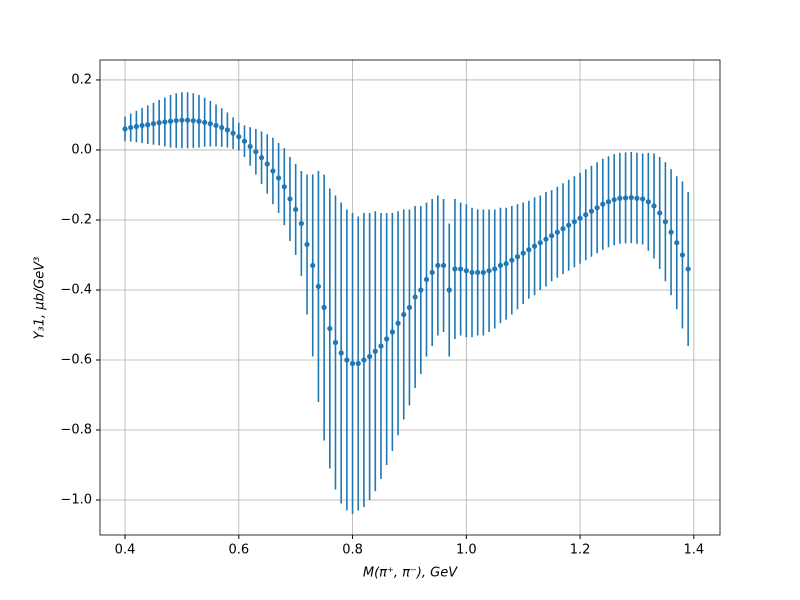 The height and width of the screenshot is (600, 800). Describe the element at coordinates (81, 79) in the screenshot. I see `y-tick-label: 0.2` at that location.